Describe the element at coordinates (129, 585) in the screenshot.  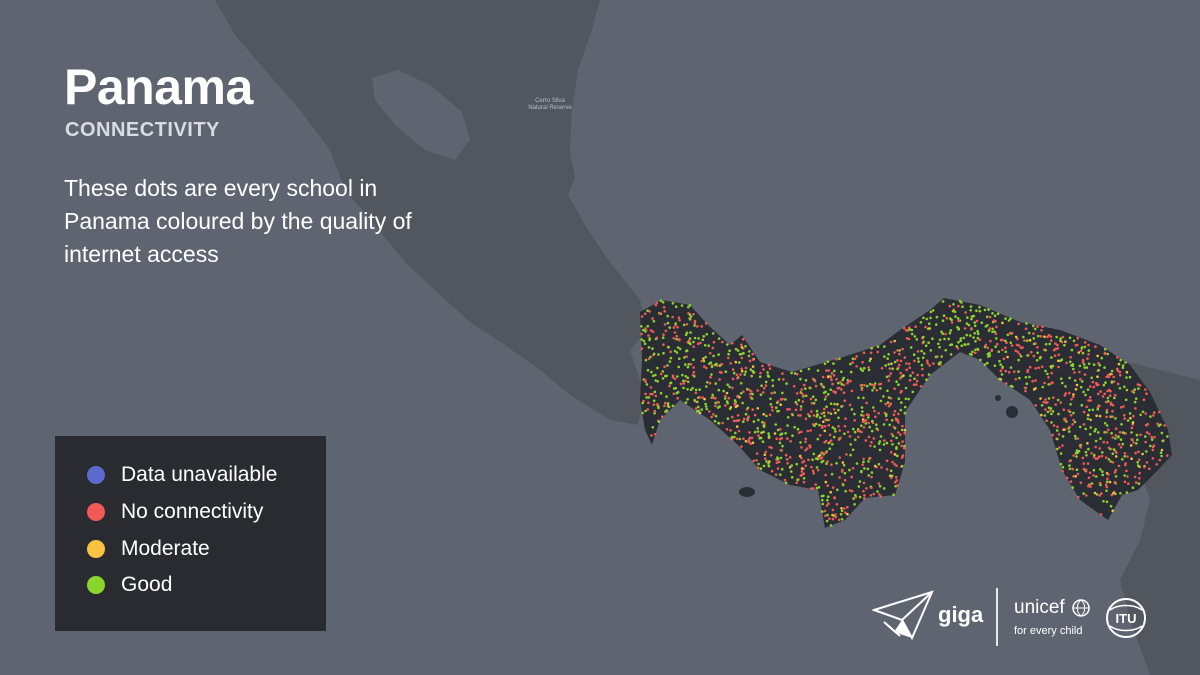
I see `legend-item-good: Good` at that location.